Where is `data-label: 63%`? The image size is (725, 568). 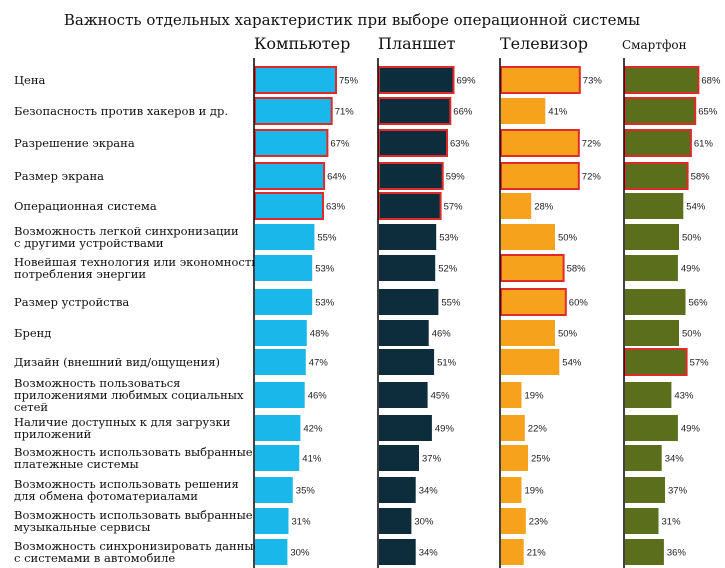
data-label: 63% is located at coordinates (460, 144).